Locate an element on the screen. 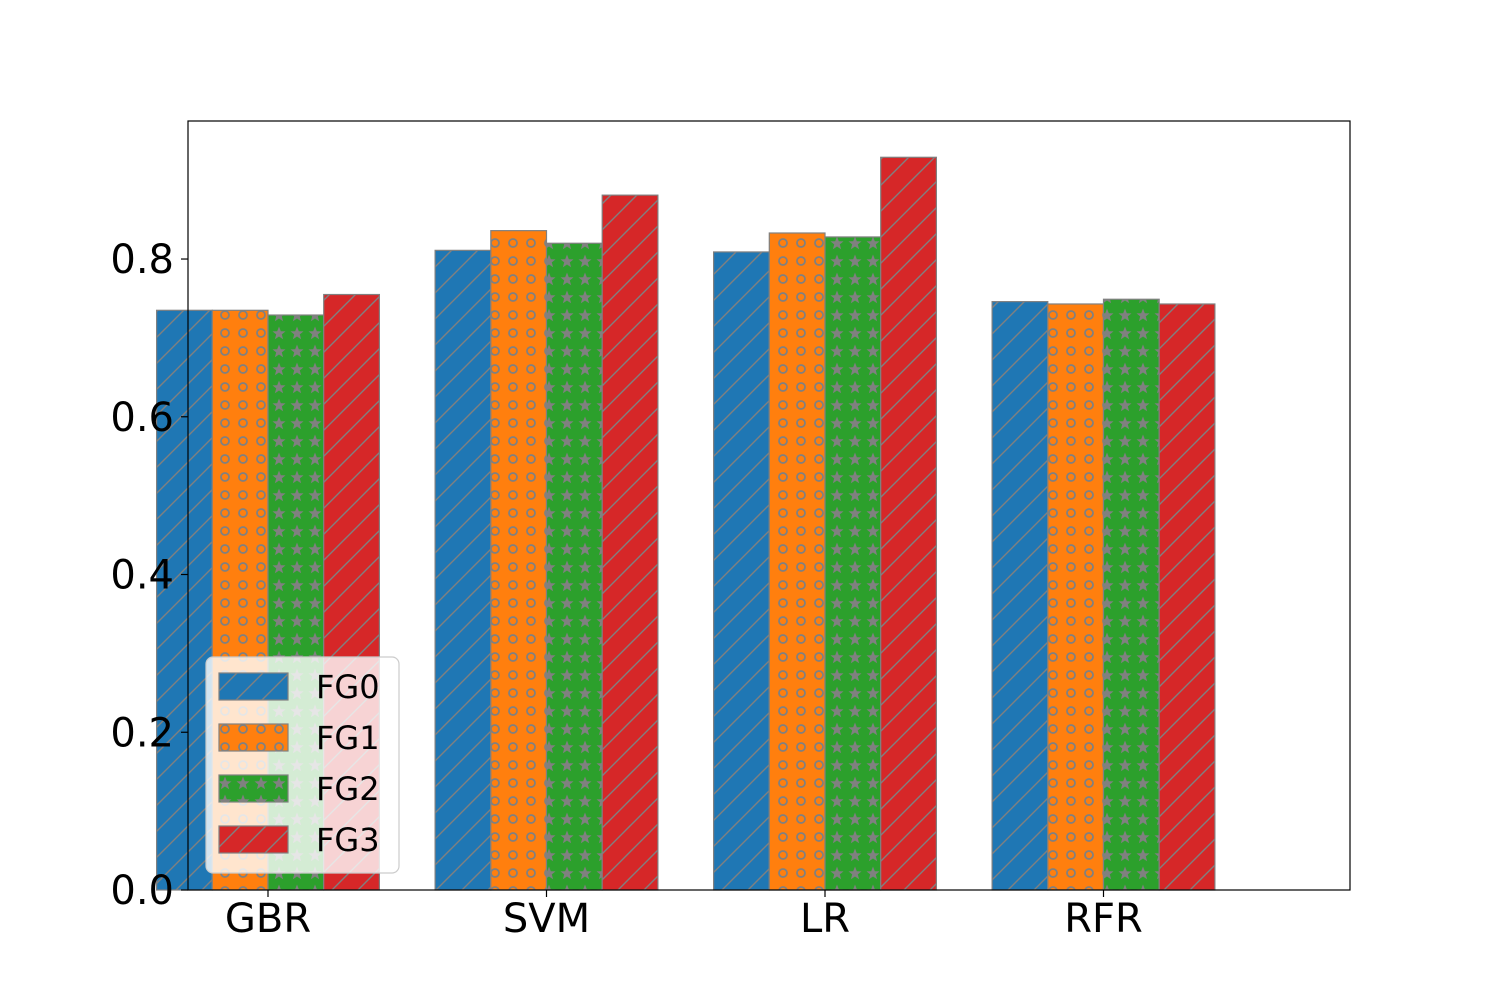  y-tick-label: 0.8 is located at coordinates (142, 260).